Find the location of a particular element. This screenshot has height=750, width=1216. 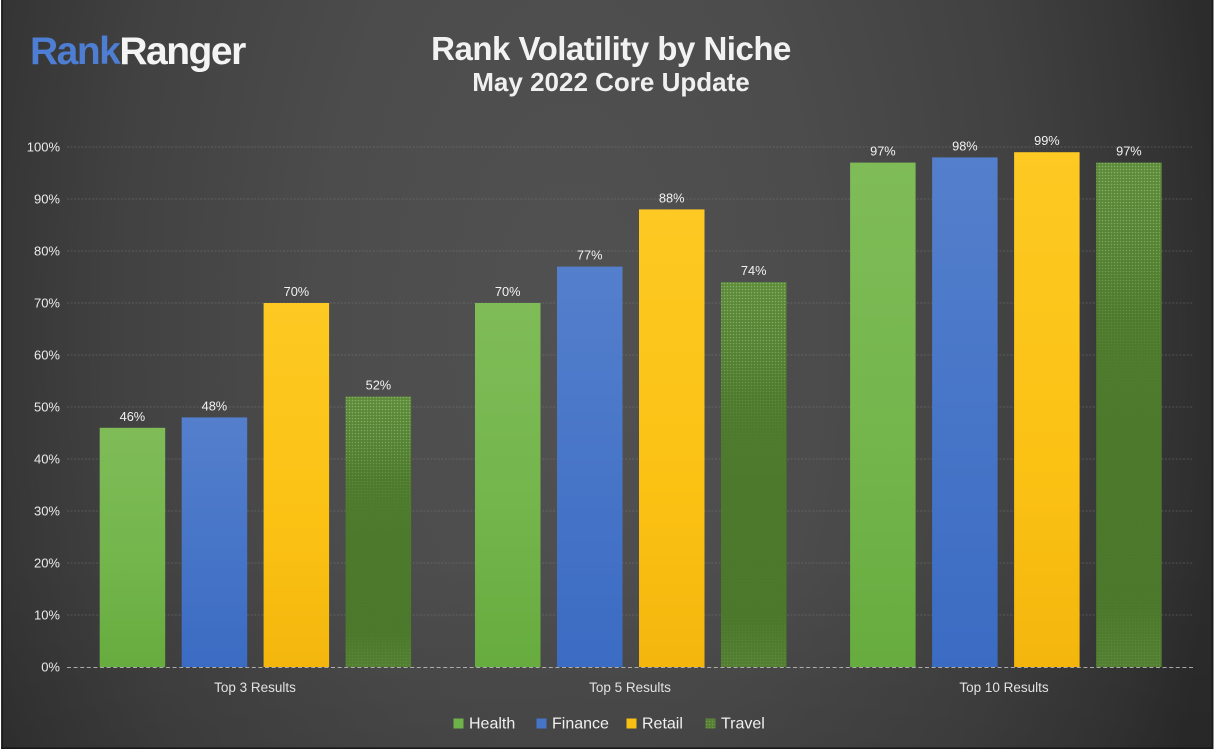

svg-text: Rank Volatility by Niche is located at coordinates (611, 48).